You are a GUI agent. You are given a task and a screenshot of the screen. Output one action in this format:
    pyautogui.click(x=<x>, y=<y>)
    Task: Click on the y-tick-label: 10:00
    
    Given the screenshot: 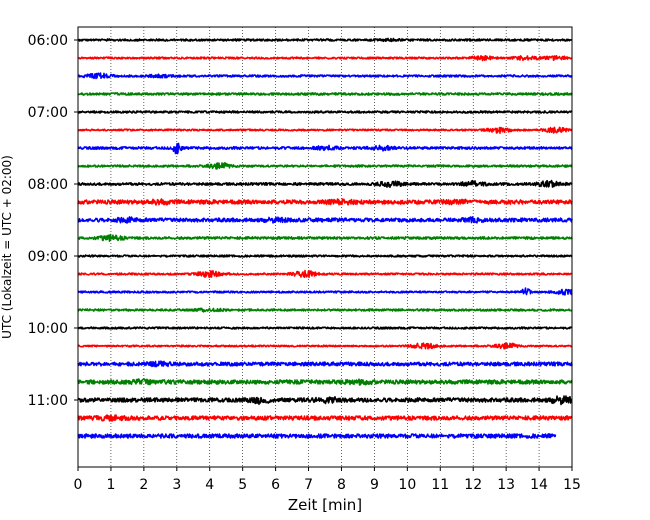 What is the action you would take?
    pyautogui.click(x=48, y=329)
    